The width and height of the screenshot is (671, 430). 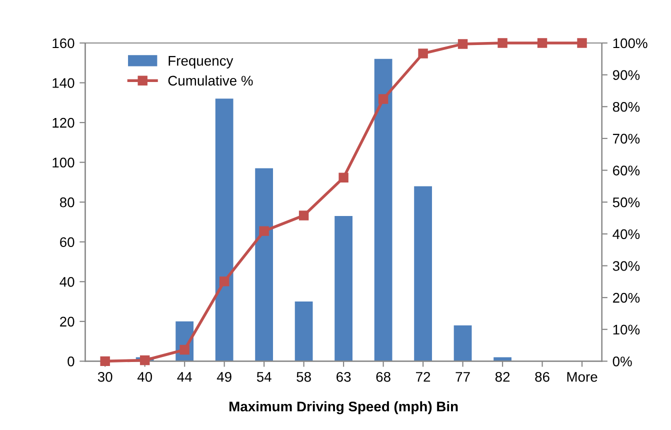 I want to click on y2-tick-label: 10%, so click(x=626, y=329).